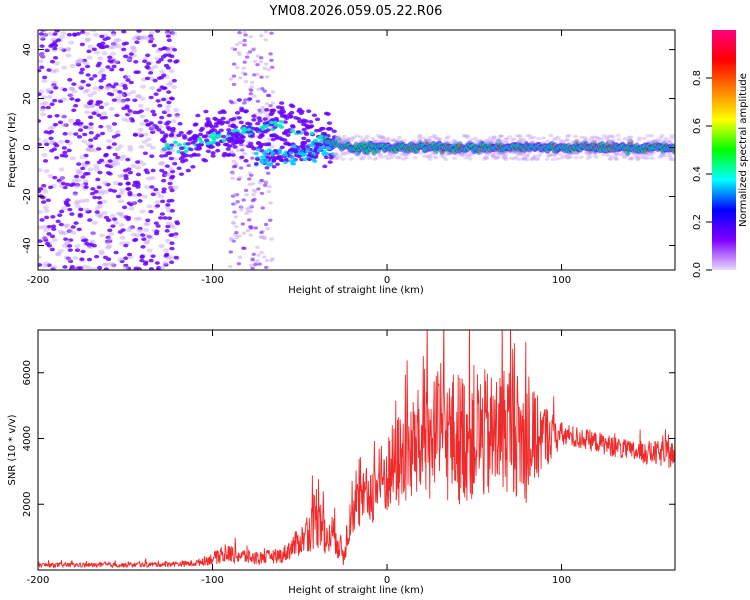 The width and height of the screenshot is (750, 600). I want to click on colorbar-tick-label: 0.6, so click(697, 126).